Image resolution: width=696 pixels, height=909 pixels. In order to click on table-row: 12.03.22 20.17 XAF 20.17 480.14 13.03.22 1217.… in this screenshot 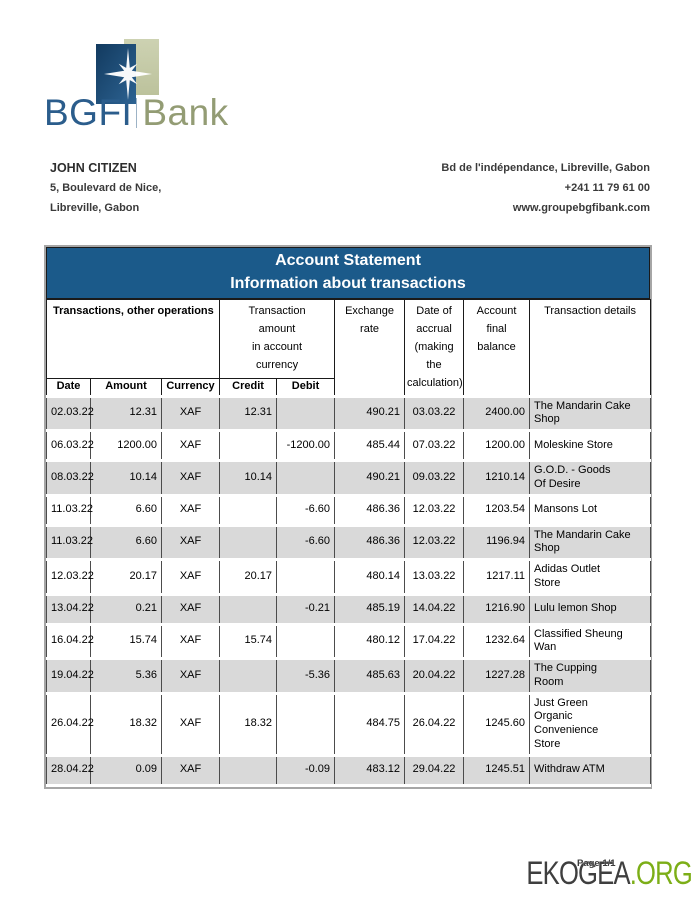, I will do `click(349, 576)`.